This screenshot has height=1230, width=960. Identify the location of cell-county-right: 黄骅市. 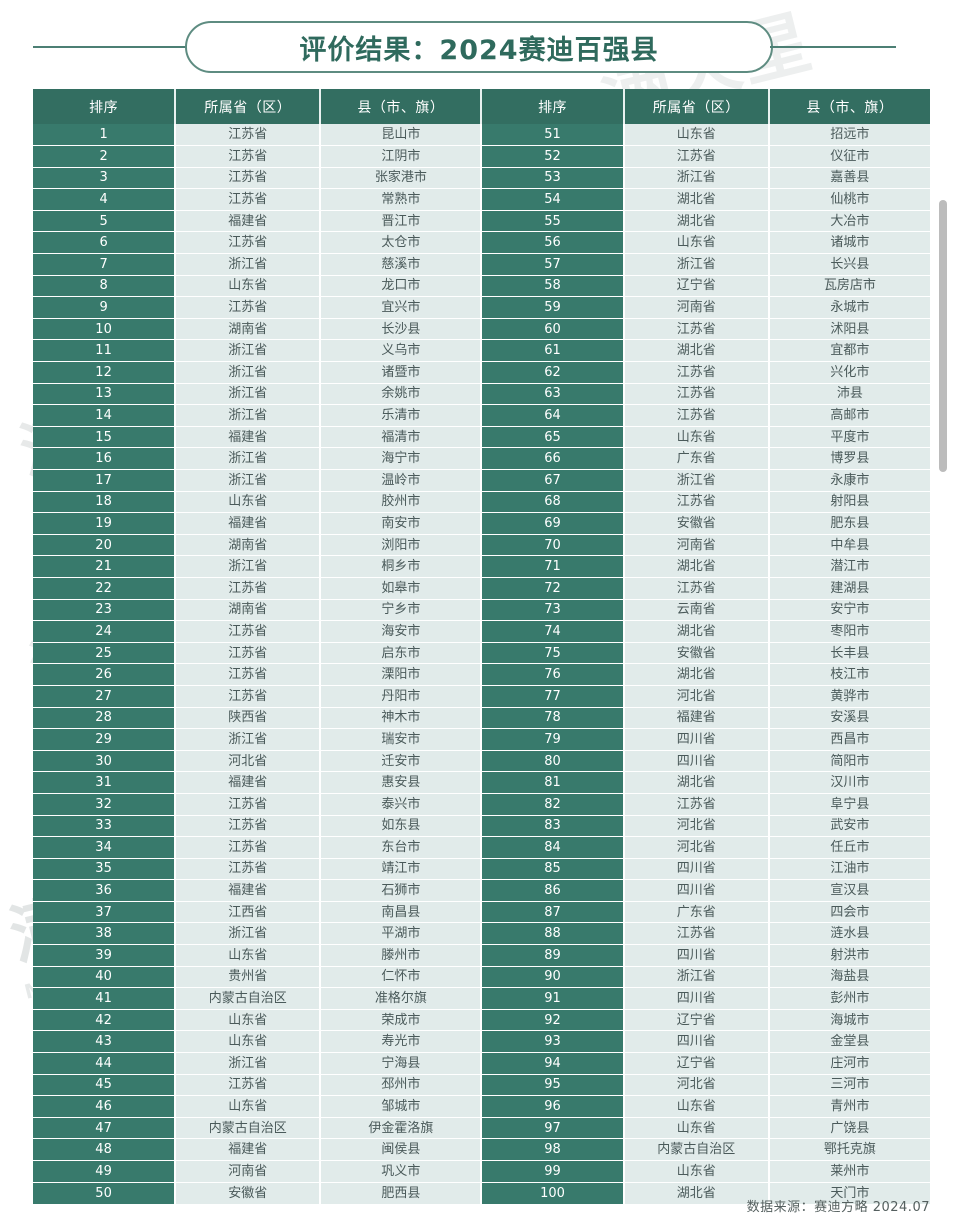
(849, 696).